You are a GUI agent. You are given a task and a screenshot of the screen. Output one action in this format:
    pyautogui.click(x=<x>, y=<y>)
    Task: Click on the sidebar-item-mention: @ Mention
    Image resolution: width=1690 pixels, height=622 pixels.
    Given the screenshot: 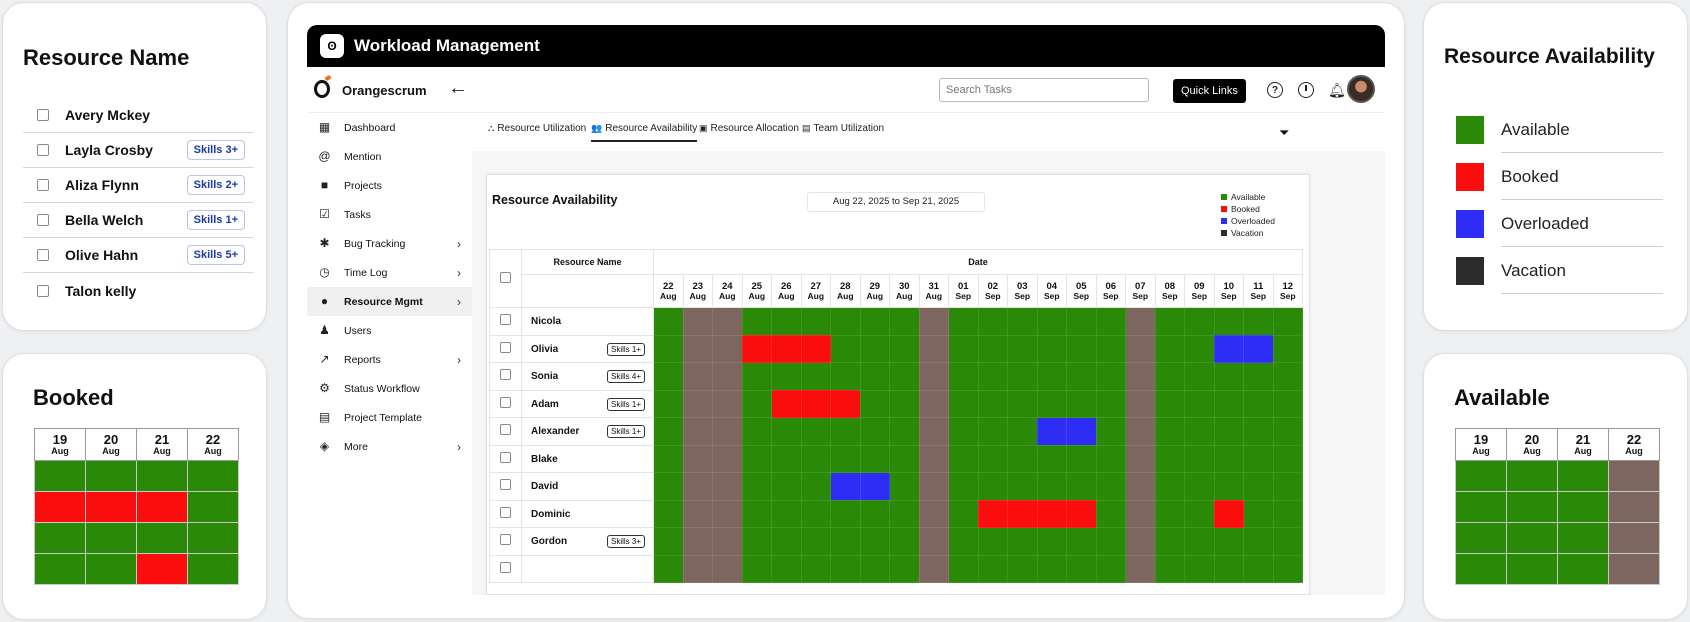 What is the action you would take?
    pyautogui.click(x=389, y=156)
    